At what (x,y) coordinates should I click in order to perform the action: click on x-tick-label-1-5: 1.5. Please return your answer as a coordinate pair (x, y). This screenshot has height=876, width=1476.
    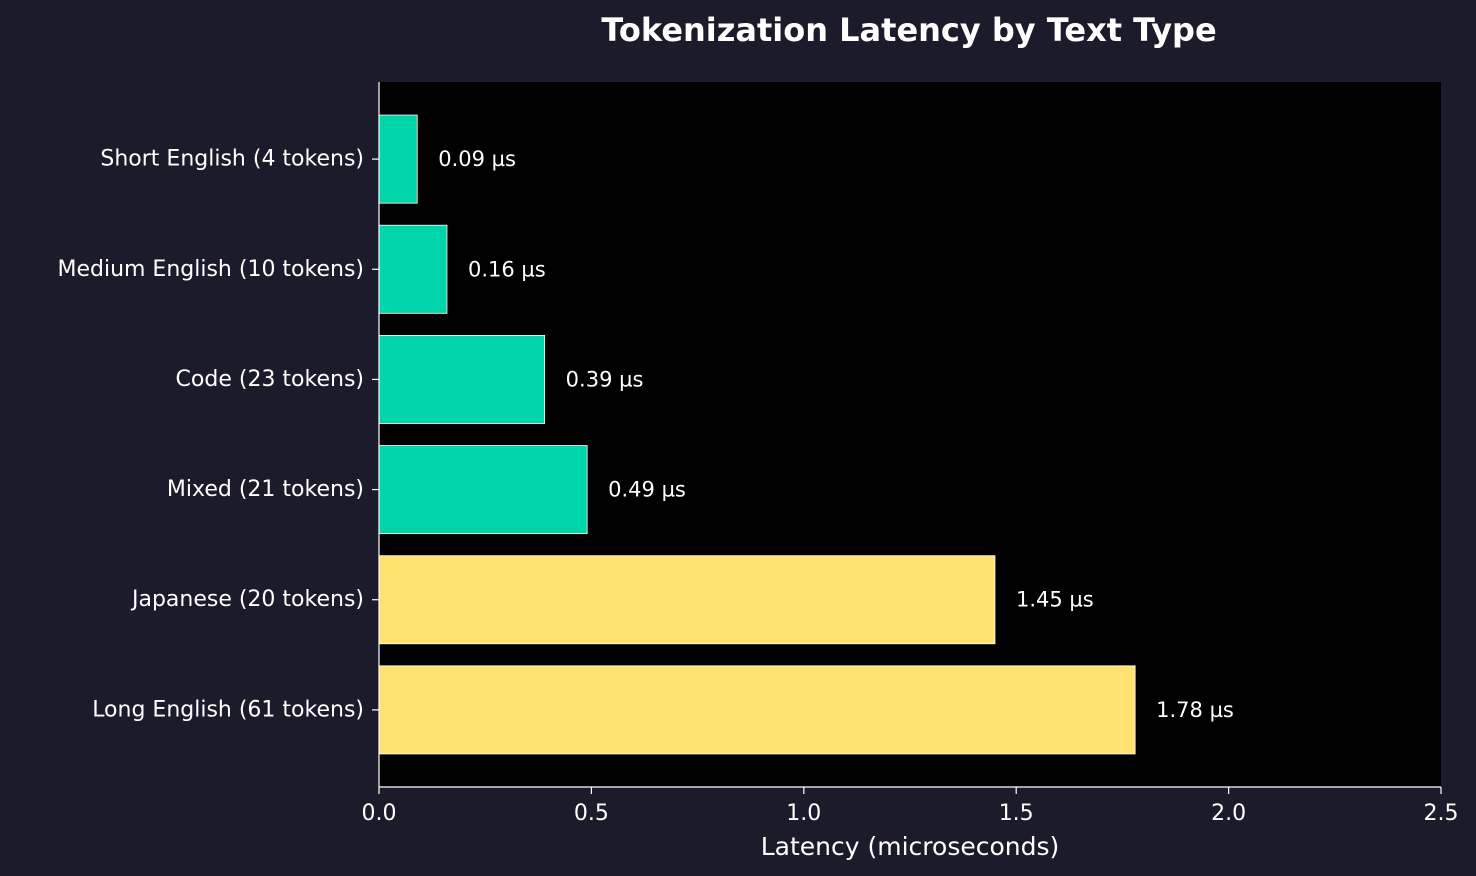
    Looking at the image, I should click on (1016, 813).